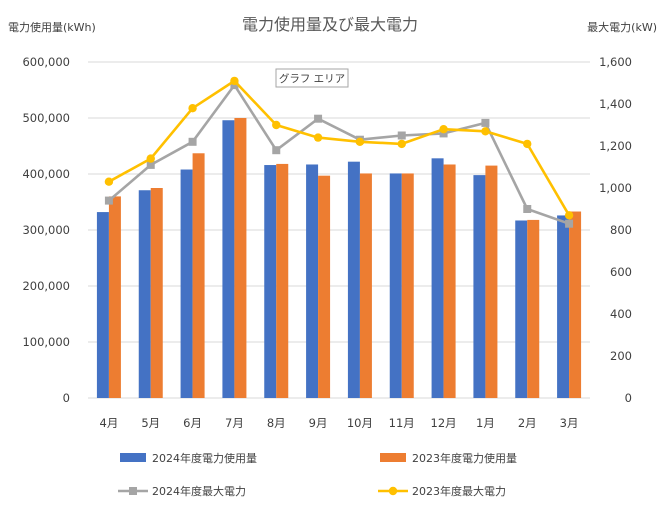 This screenshot has width=665, height=517. I want to click on right-tick-label: 0, so click(628, 398).